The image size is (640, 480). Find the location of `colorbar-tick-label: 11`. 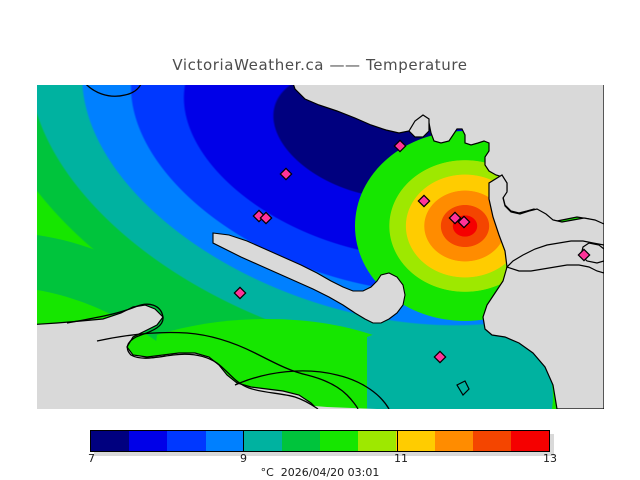

colorbar-tick-label: 11 is located at coordinates (401, 458).